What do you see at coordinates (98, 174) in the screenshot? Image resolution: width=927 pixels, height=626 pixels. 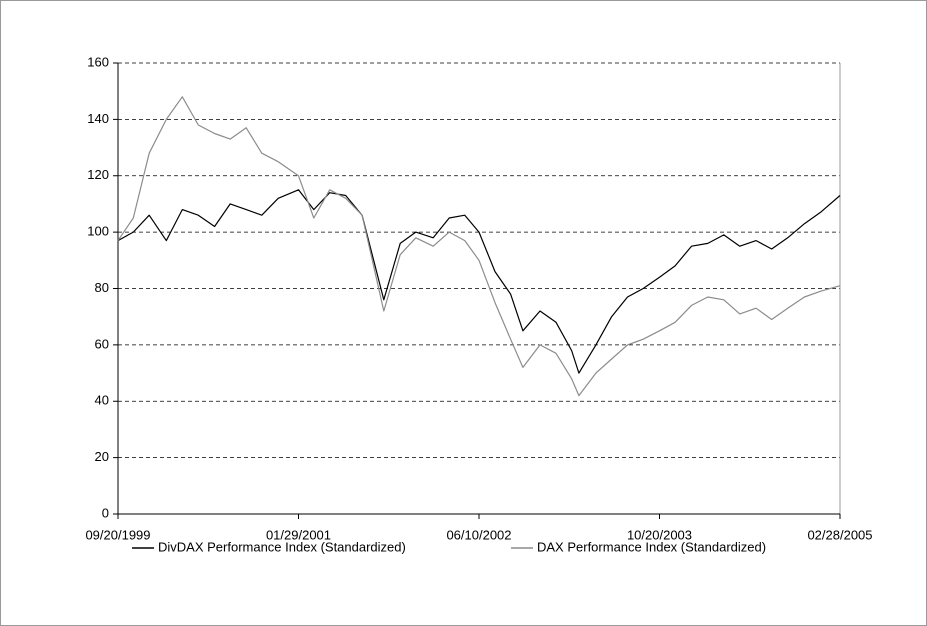 I see `y-tick-label: 120` at bounding box center [98, 174].